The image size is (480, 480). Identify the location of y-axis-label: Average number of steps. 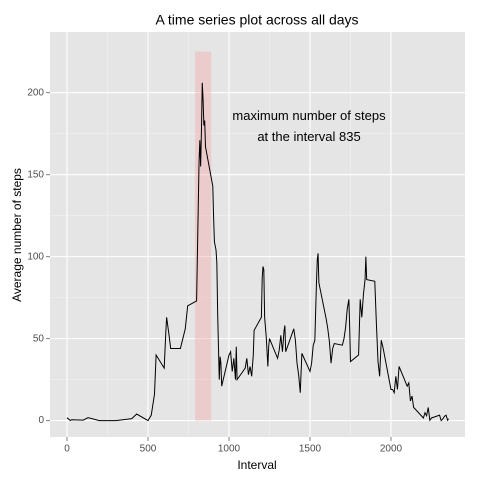
(17, 235).